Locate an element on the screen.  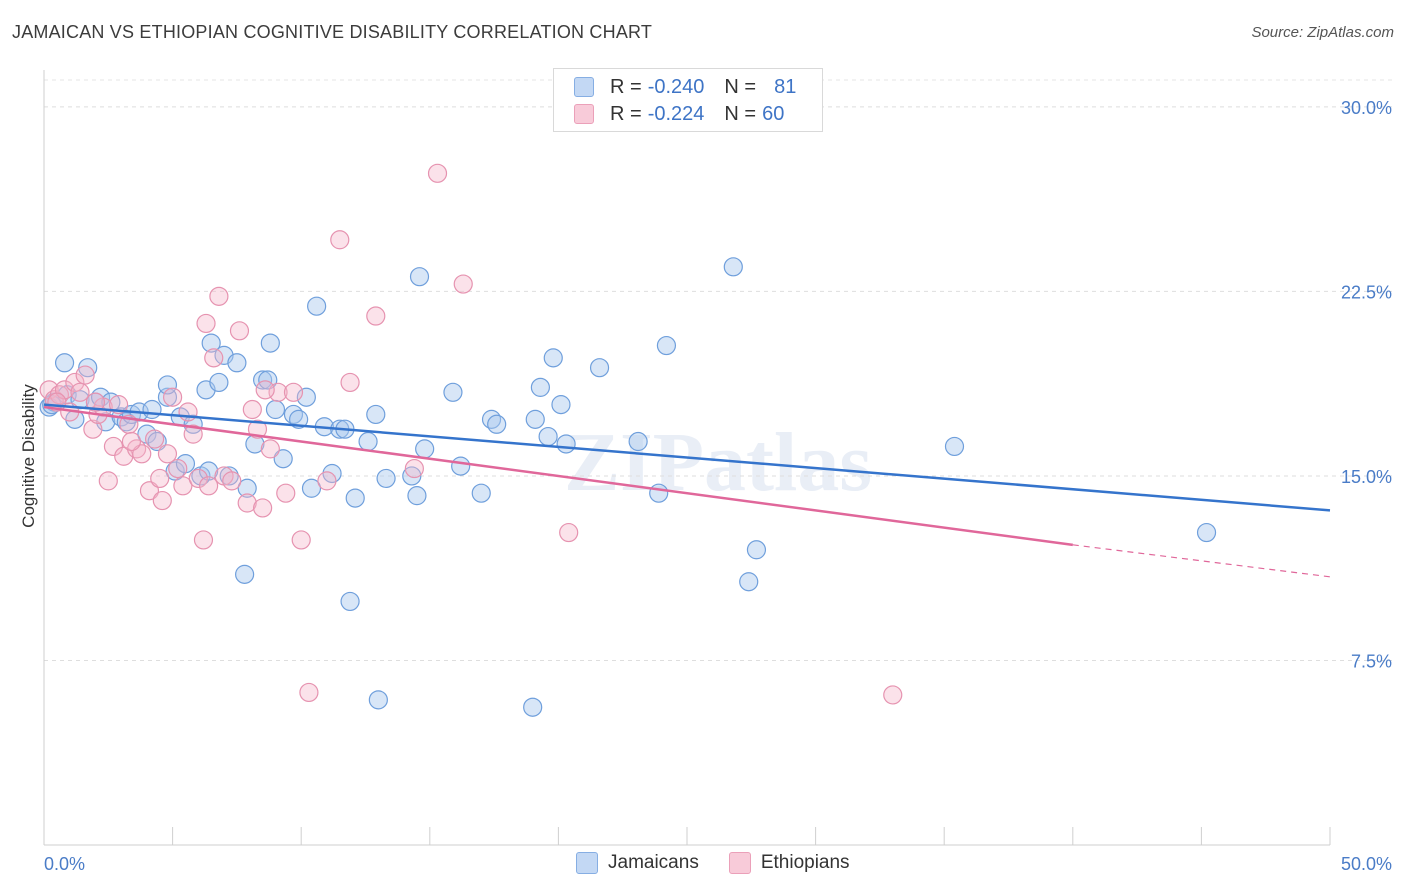
source-label: Source: ZipAtlas.com is located at coordinates (1322, 32).